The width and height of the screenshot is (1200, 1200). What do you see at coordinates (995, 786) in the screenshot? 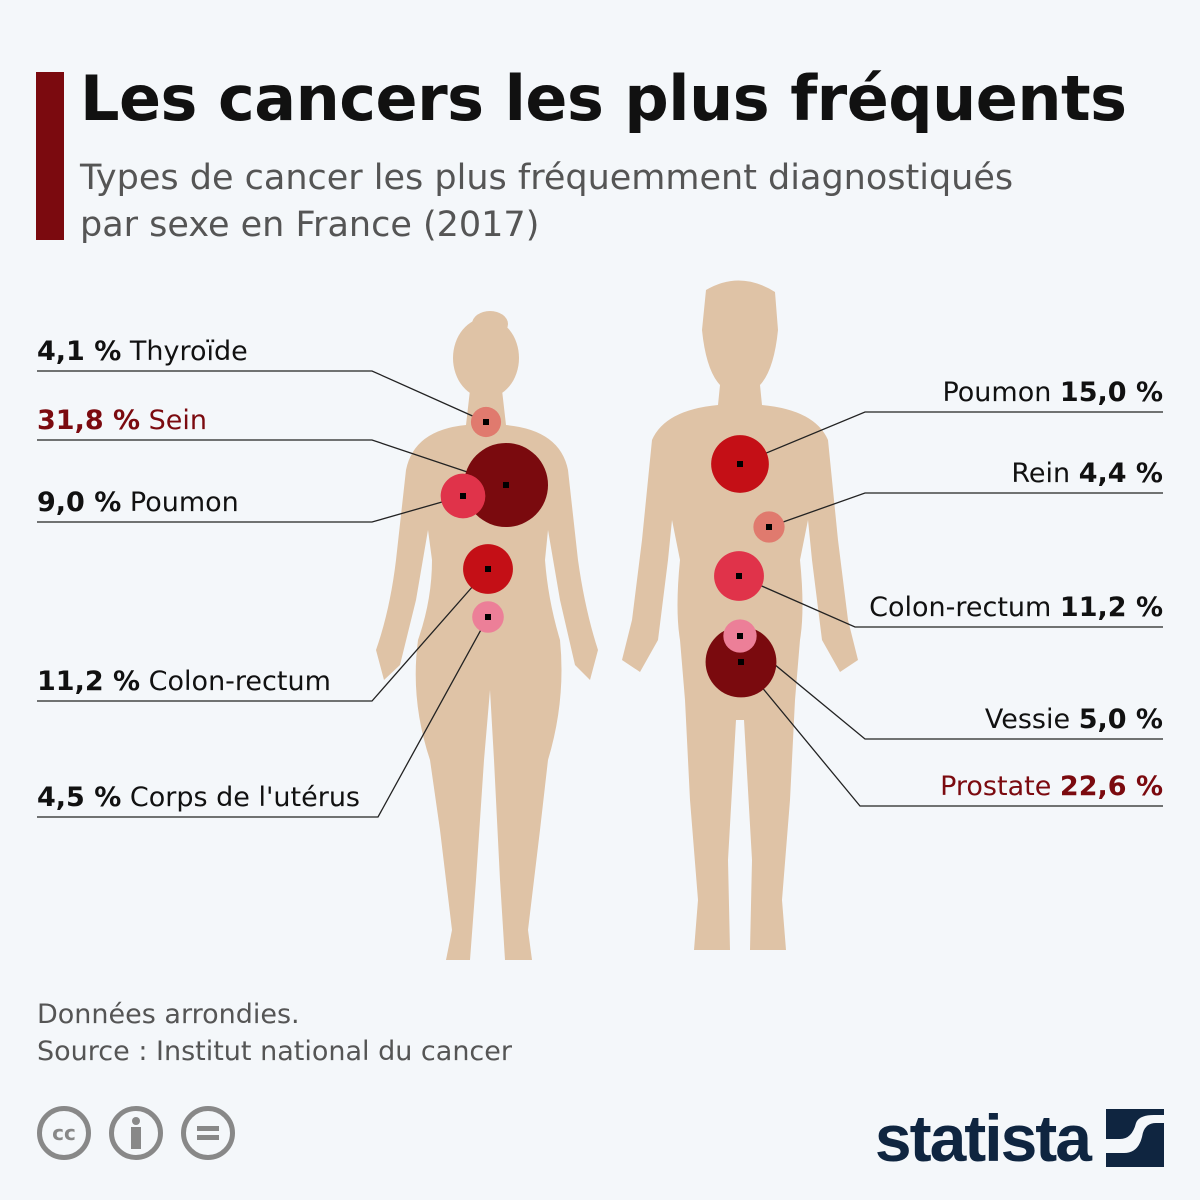
I see `category-label: Prostate` at bounding box center [995, 786].